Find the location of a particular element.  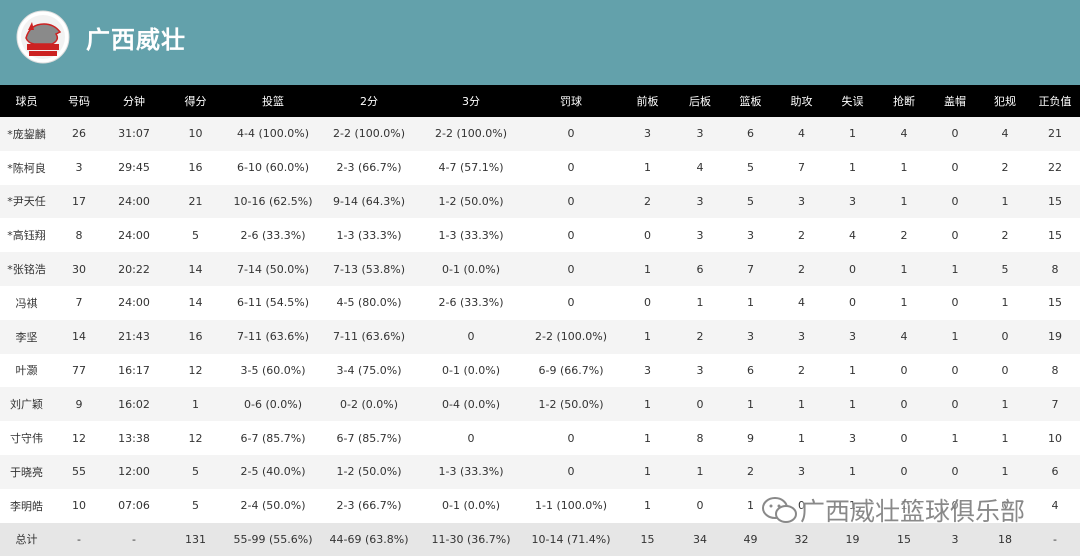

cell: *张铭浩 is located at coordinates (26, 270).